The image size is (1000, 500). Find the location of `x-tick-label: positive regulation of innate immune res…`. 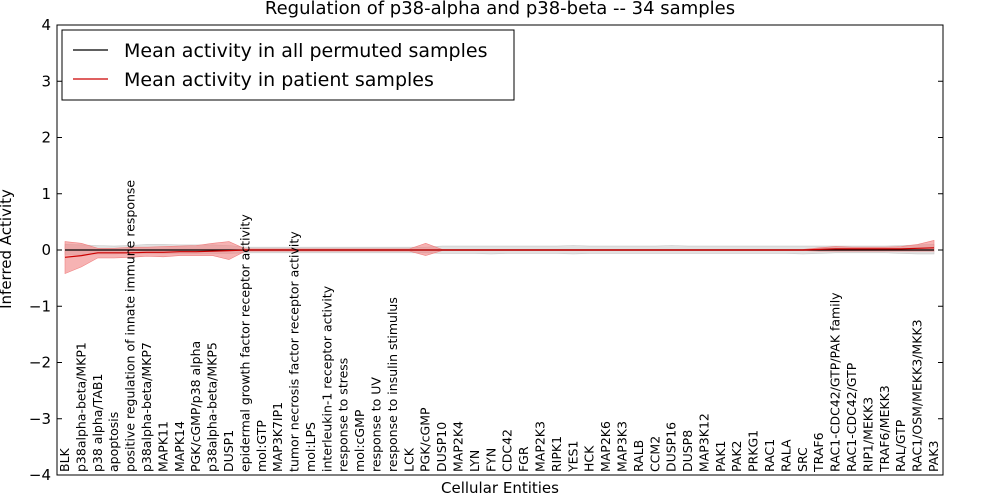

x-tick-label: positive regulation of innate immune res… is located at coordinates (130, 326).